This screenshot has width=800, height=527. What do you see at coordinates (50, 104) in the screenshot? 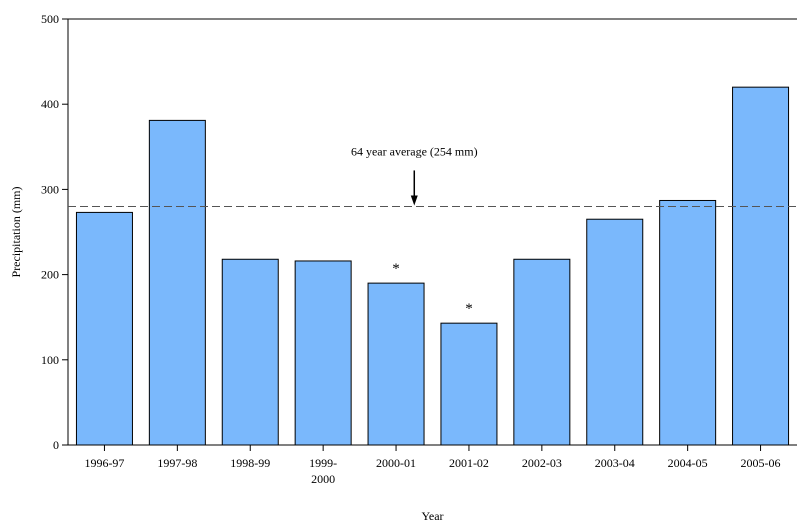
I see `y-tick-label: 400` at bounding box center [50, 104].